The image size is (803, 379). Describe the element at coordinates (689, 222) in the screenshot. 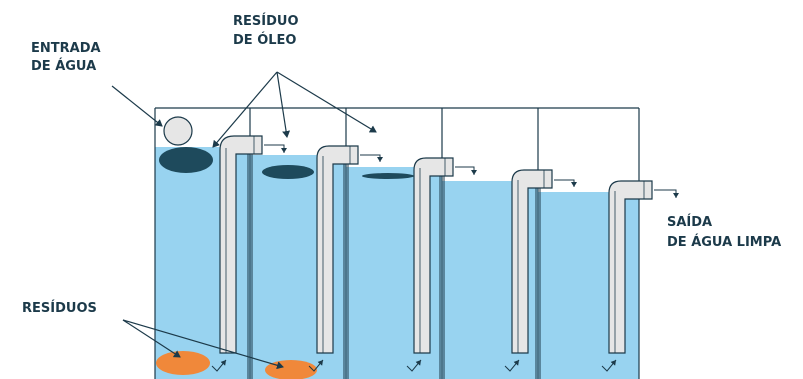

I see `label-clean-outlet-line1: SAÍDA` at that location.